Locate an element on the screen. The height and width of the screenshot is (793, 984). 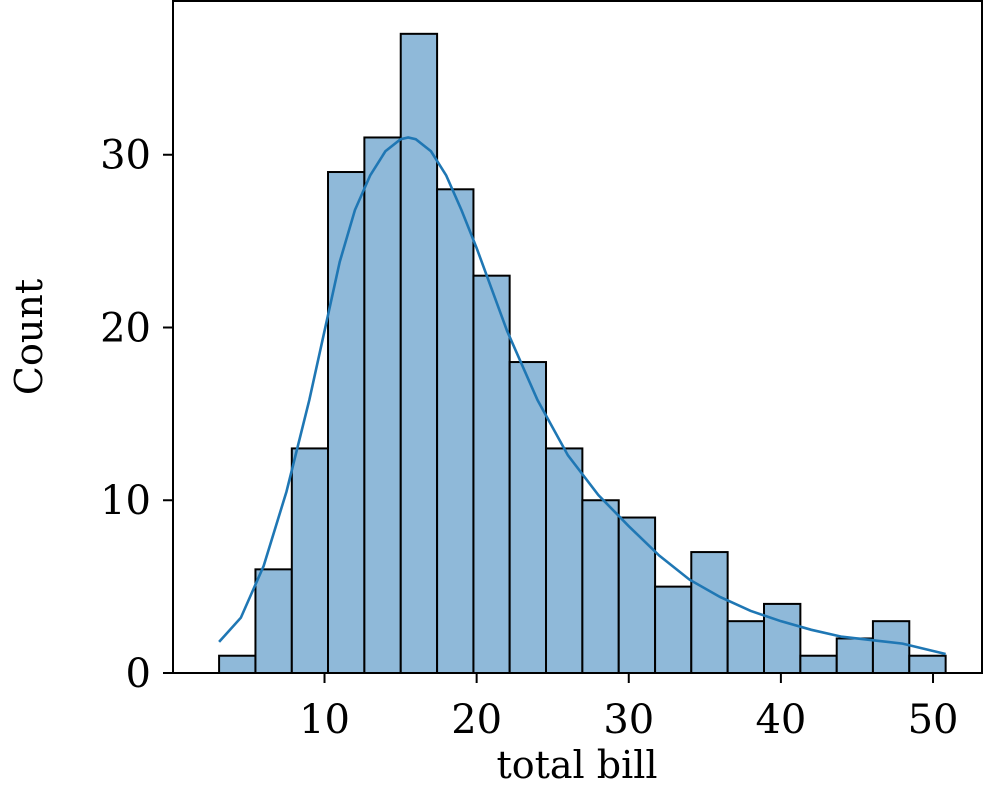
y-axis-ticks: 0 10 20 30 is located at coordinates (136, 415).